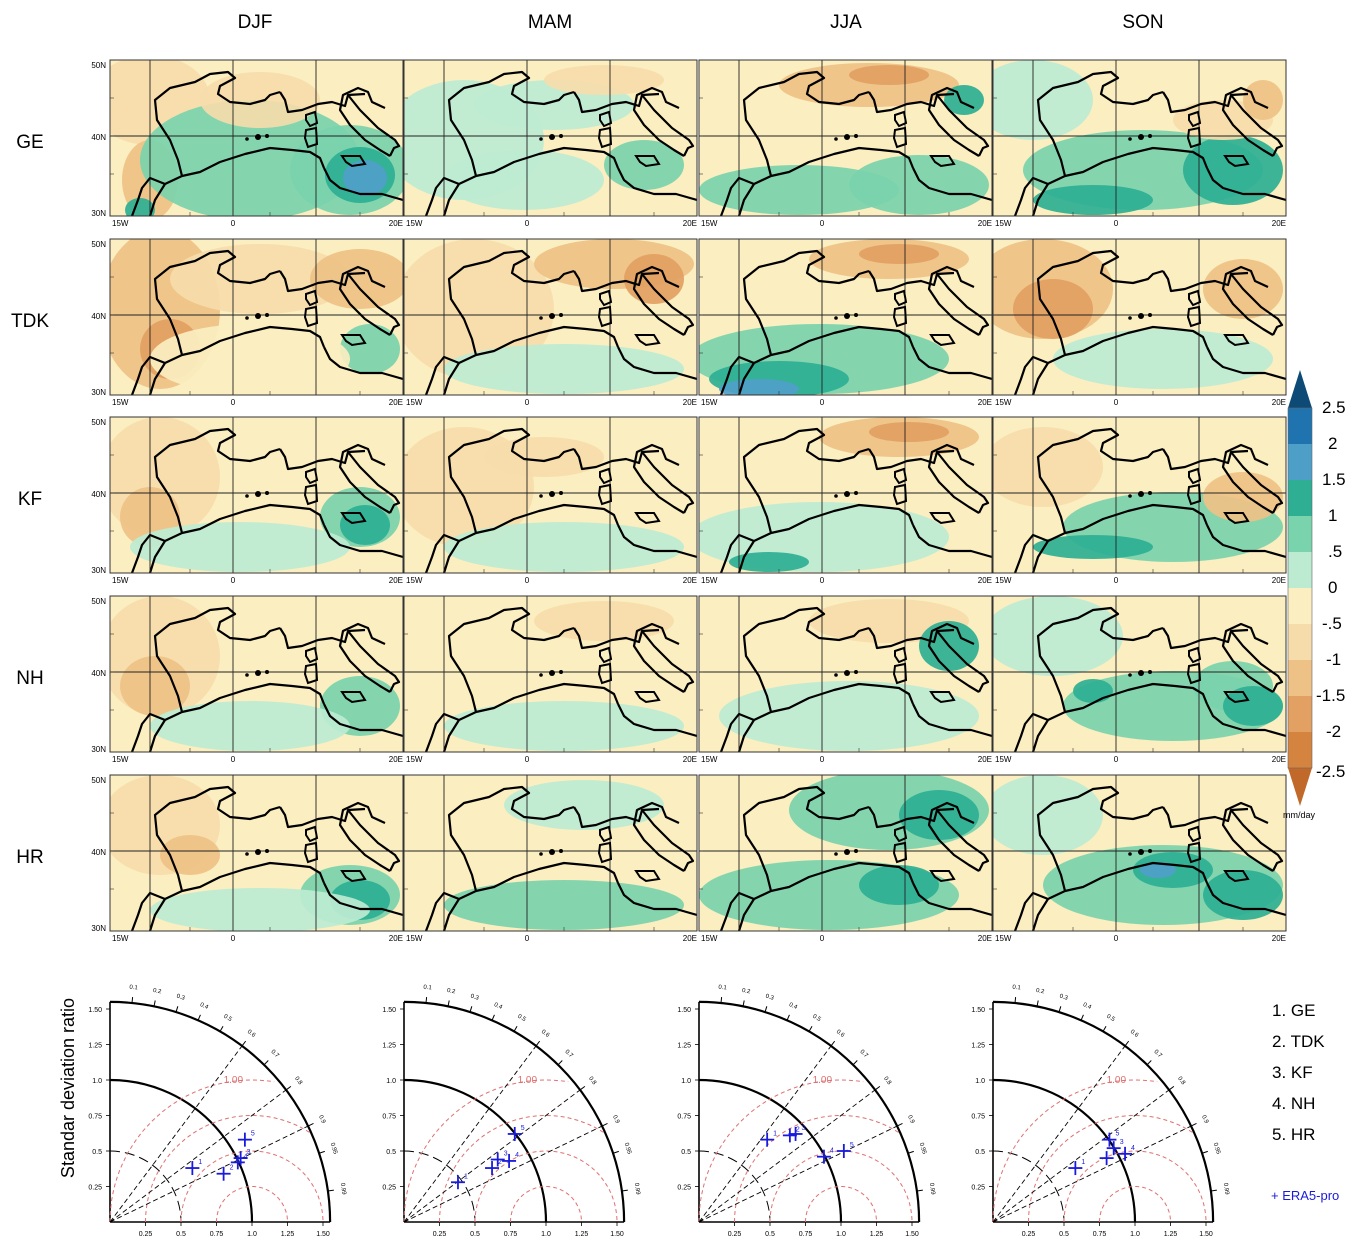  I want to click on std-tick-label: 0.5, so click(686, 1152).